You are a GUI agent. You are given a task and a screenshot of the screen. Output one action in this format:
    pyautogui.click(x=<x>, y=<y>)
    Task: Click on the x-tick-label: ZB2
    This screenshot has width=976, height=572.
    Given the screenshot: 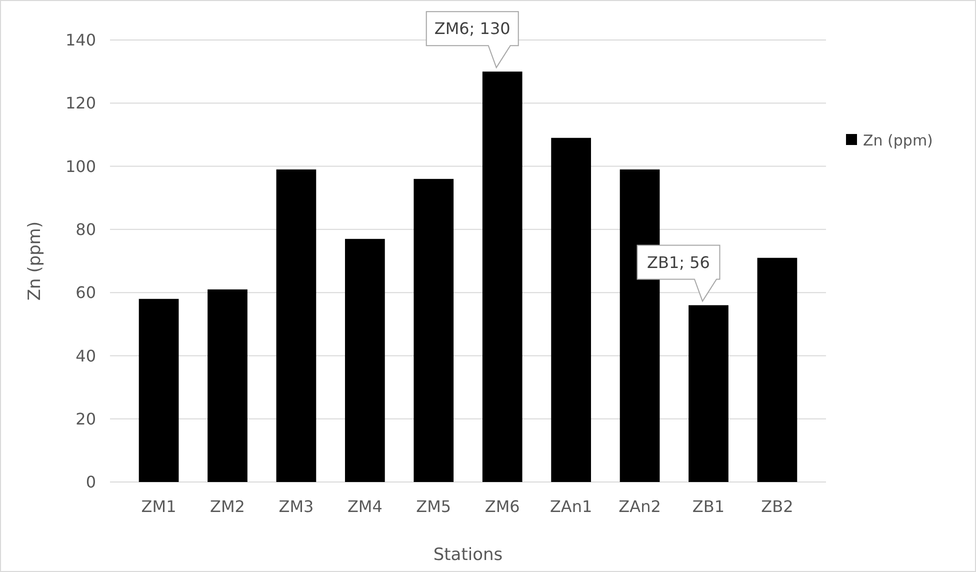 What is the action you would take?
    pyautogui.click(x=777, y=506)
    